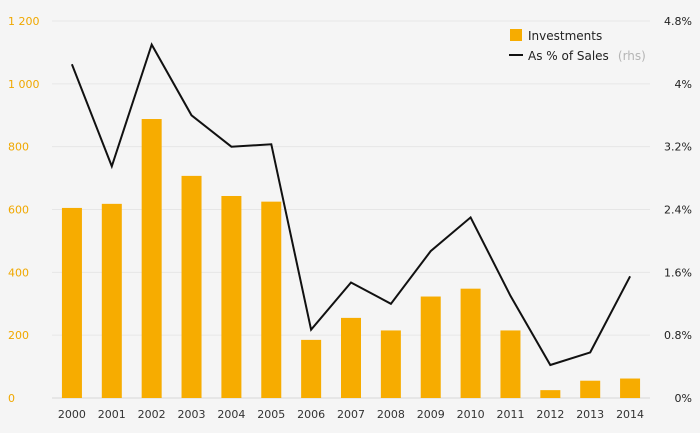 The image size is (700, 433). Describe the element at coordinates (18, 335) in the screenshot. I see `left-tick-label: 200` at that location.